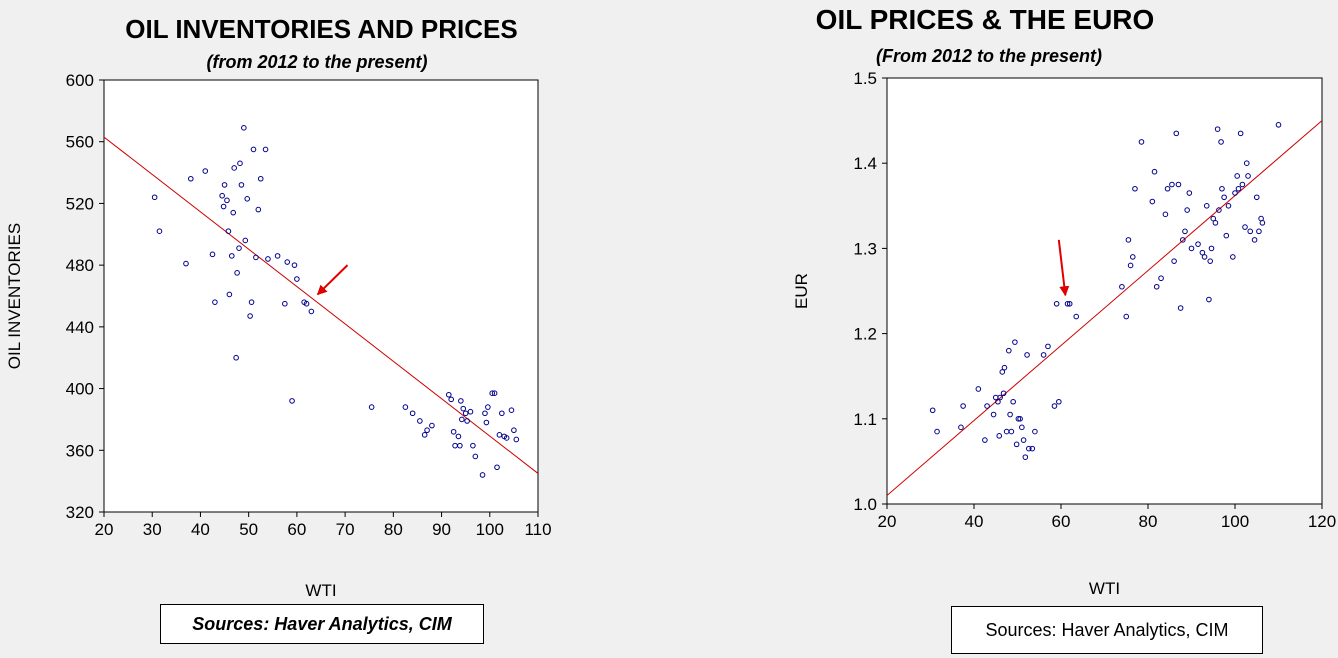 Image resolution: width=1338 pixels, height=658 pixels. I want to click on y-tick-label: 1.4, so click(865, 163).